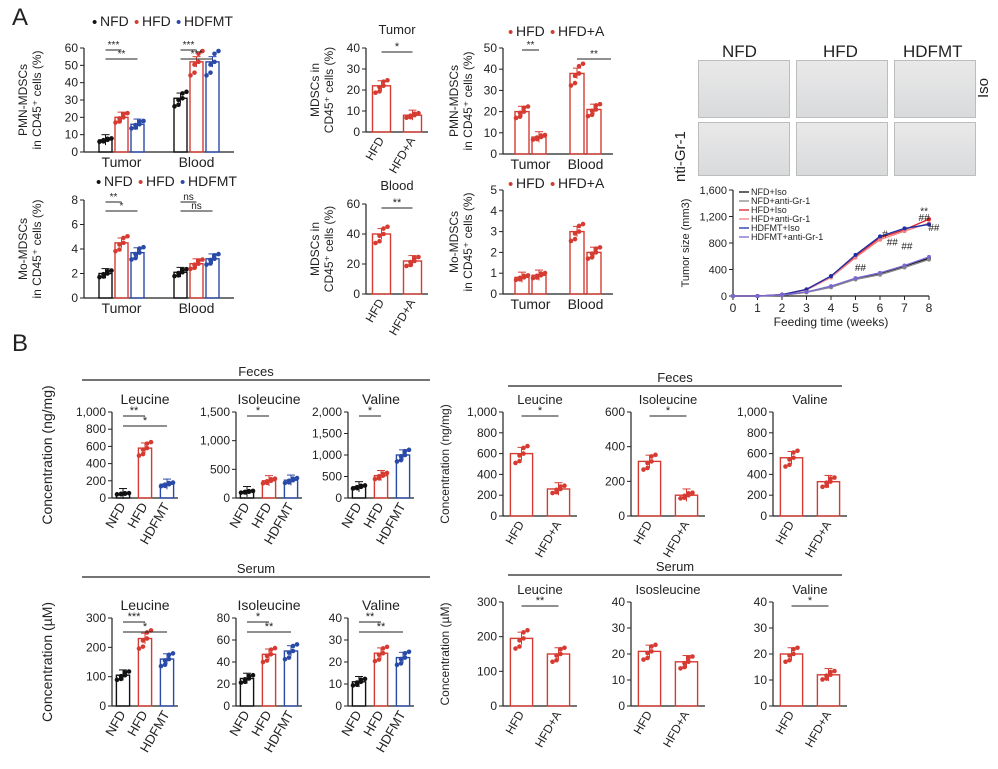 The image size is (998, 769). What do you see at coordinates (744, 149) in the screenshot?
I see `tumor-photo-gr1-nfd` at bounding box center [744, 149].